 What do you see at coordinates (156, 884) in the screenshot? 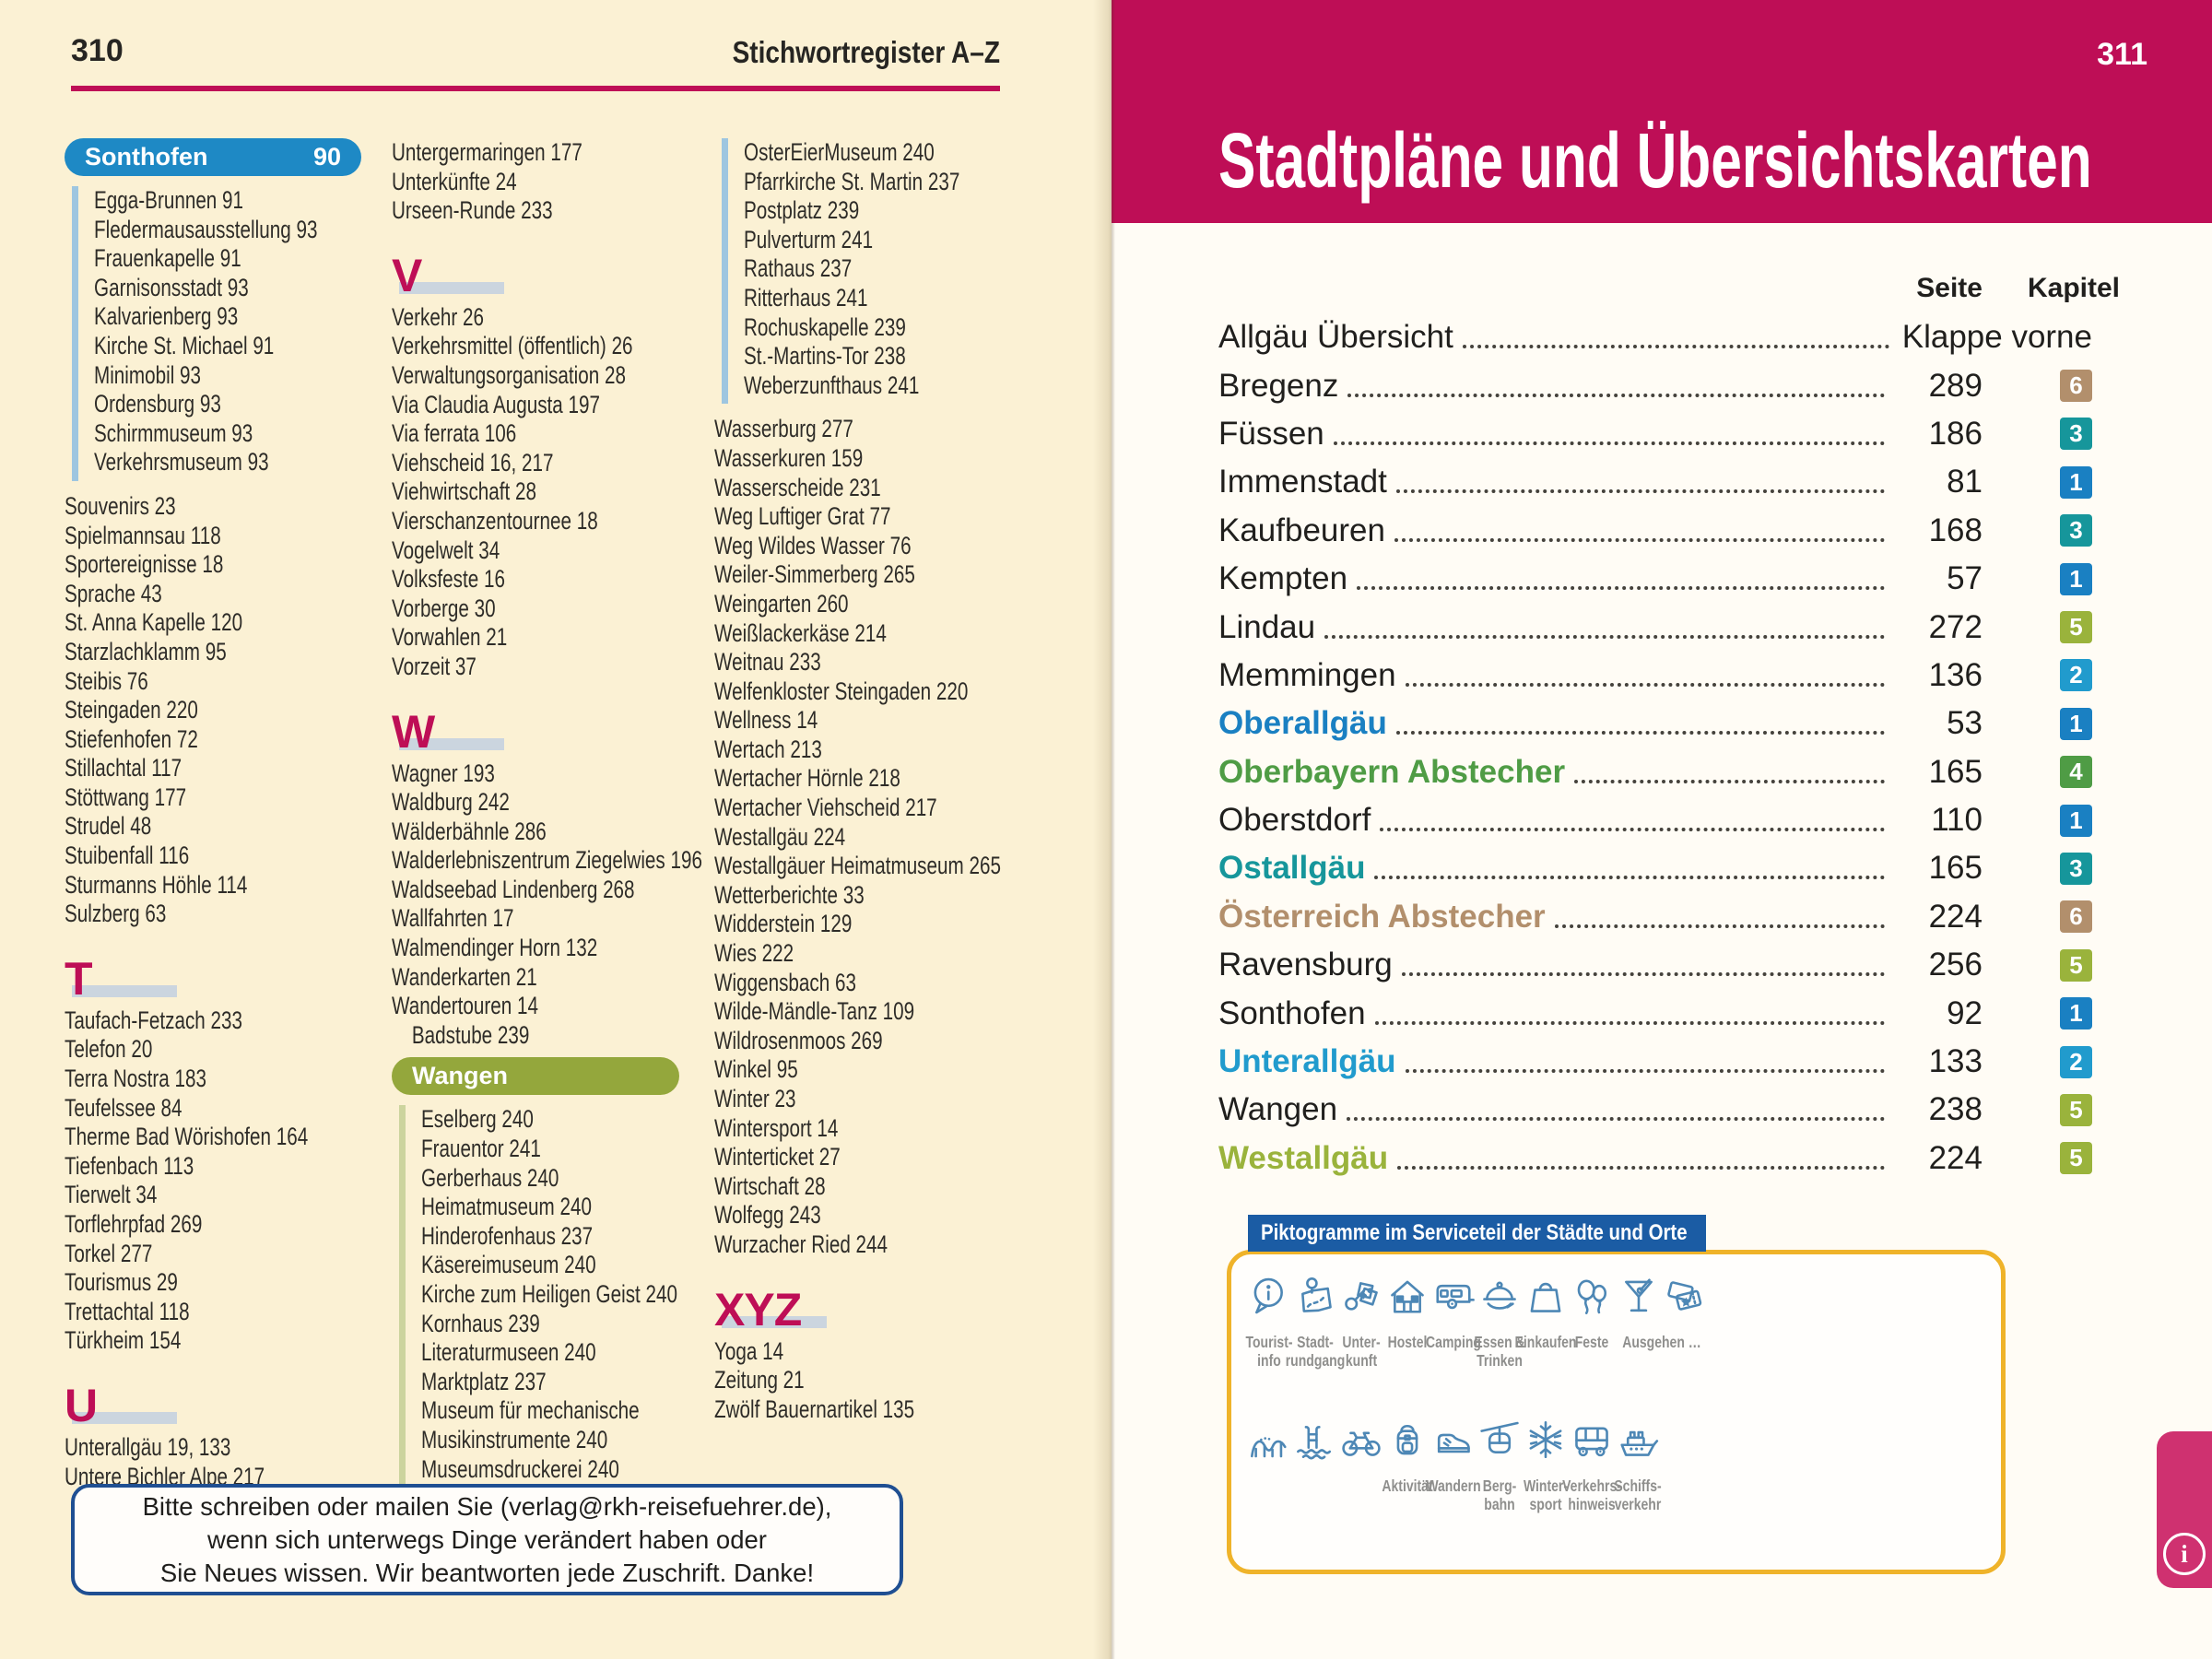
I see `index-entry: Sturmanns Höhle 114` at bounding box center [156, 884].